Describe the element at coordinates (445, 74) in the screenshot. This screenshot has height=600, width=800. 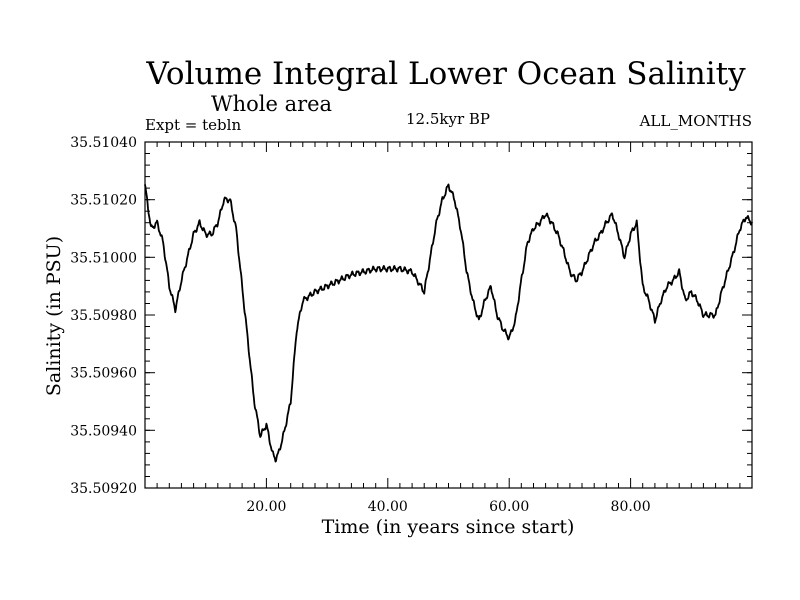
I see `chart-title: Volume Integral Lower Ocean Salinity` at that location.